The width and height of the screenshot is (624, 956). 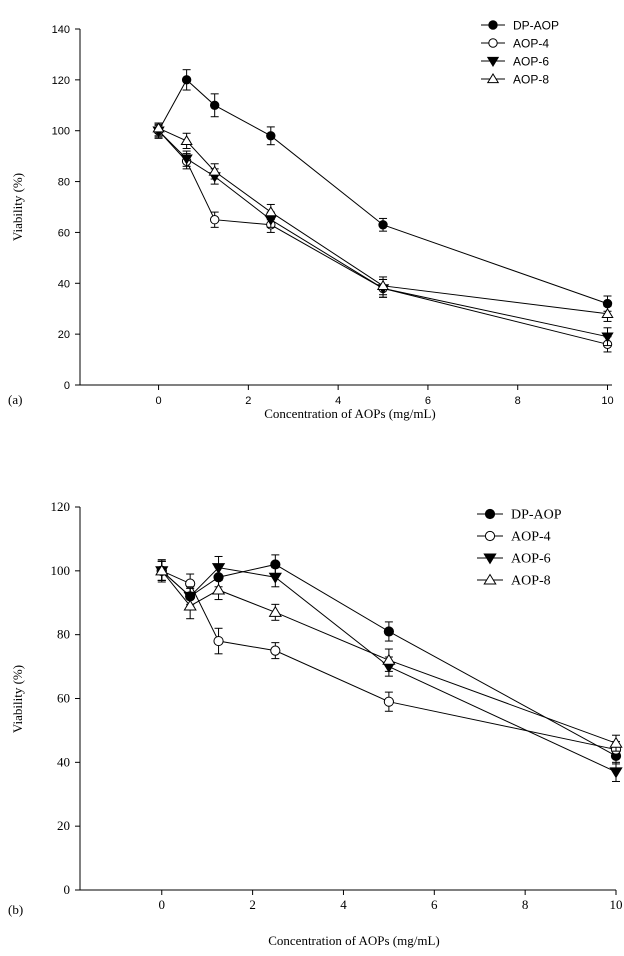 I want to click on panel-label: (a), so click(x=15, y=399).